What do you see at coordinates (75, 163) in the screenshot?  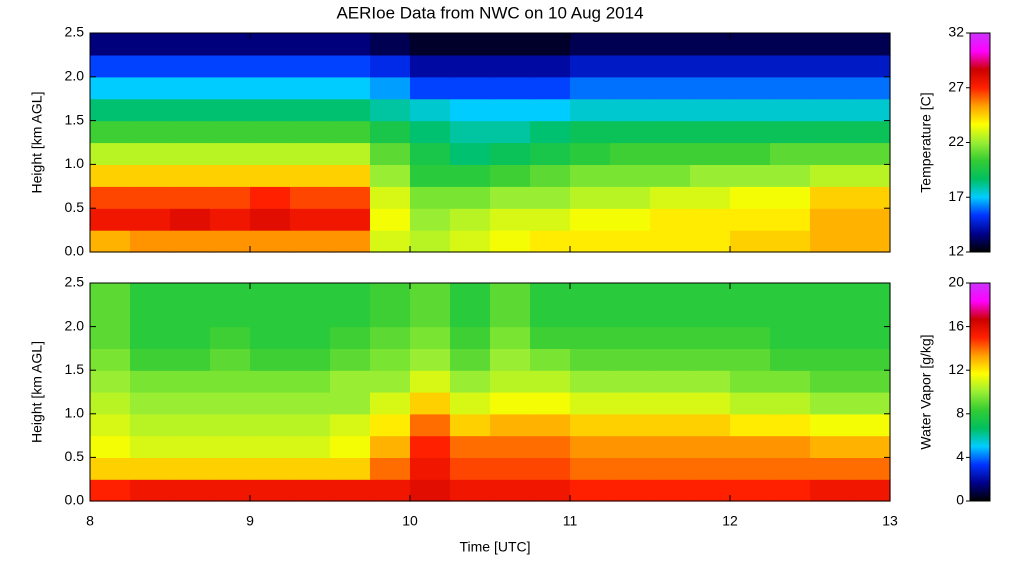 I see `y-tick-label: 1.0` at bounding box center [75, 163].